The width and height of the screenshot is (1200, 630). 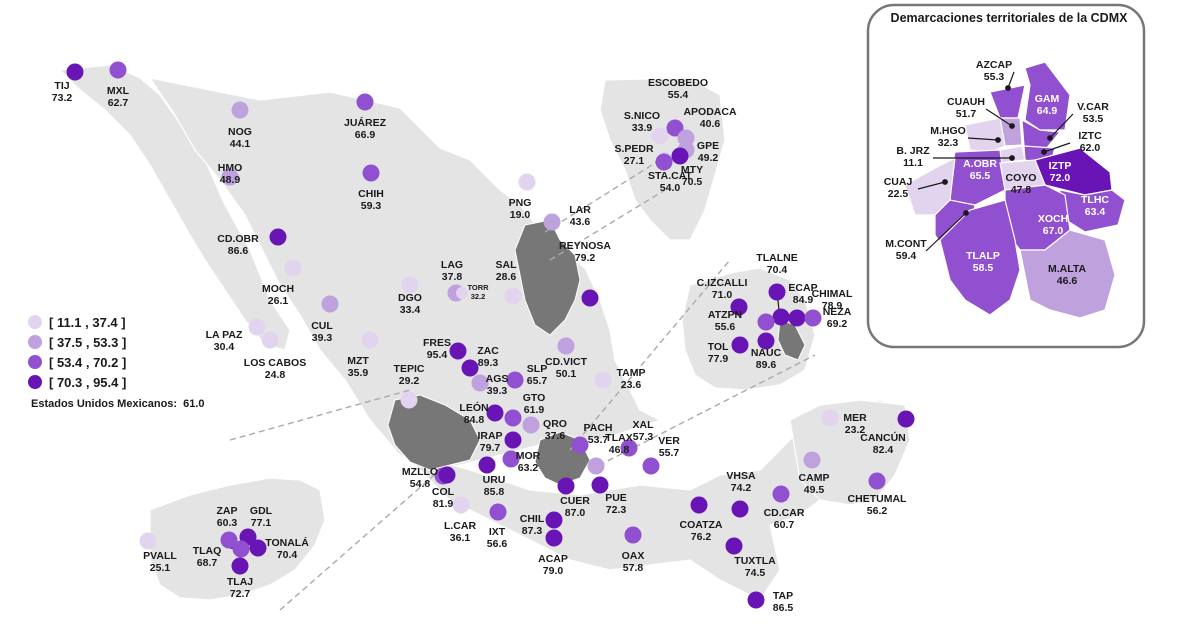 I want to click on legend-item: [ 37.5 , 53.3 ], so click(x=77, y=342).